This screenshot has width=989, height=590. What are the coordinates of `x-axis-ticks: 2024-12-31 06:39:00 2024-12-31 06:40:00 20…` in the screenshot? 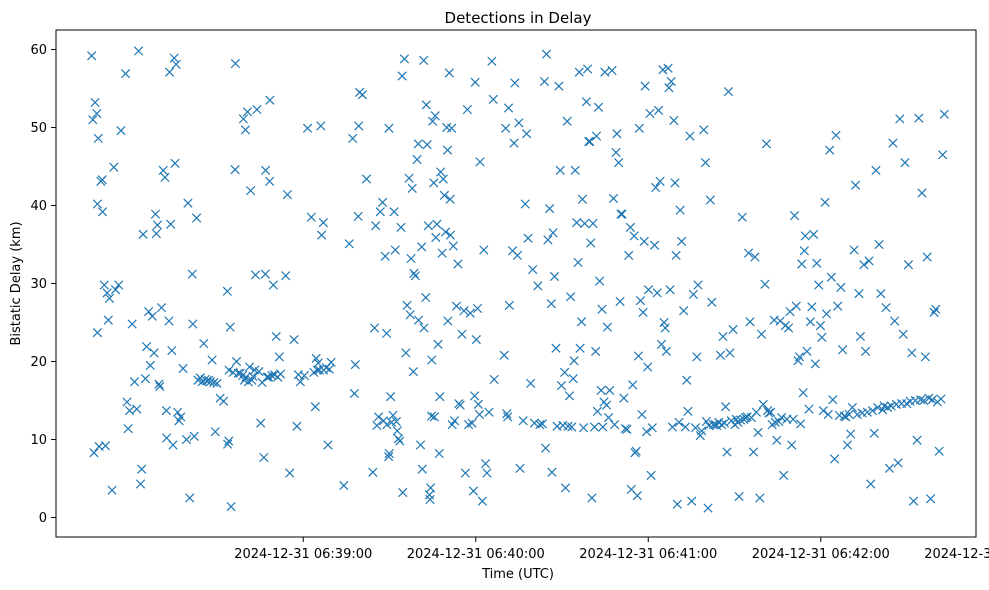 It's located at (611, 549).